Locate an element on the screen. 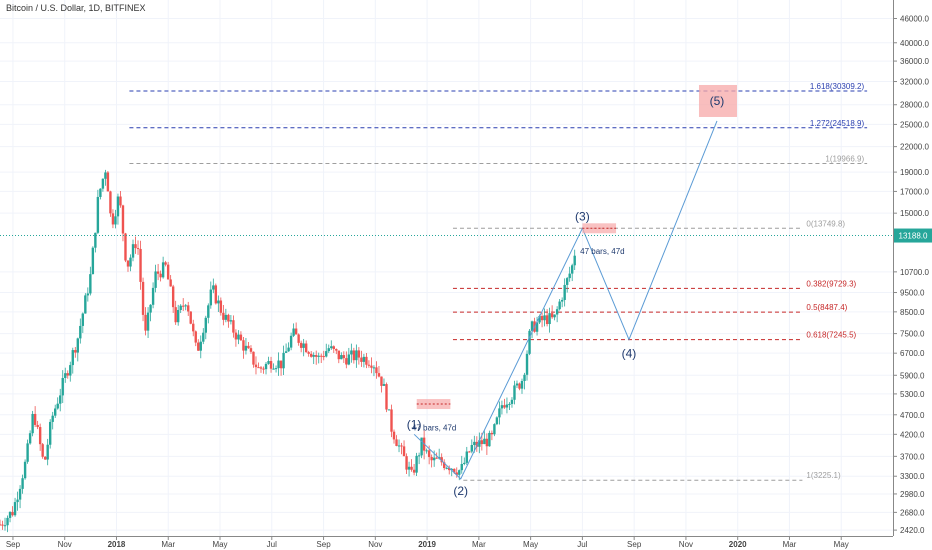  wave-label: (5) is located at coordinates (717, 101).